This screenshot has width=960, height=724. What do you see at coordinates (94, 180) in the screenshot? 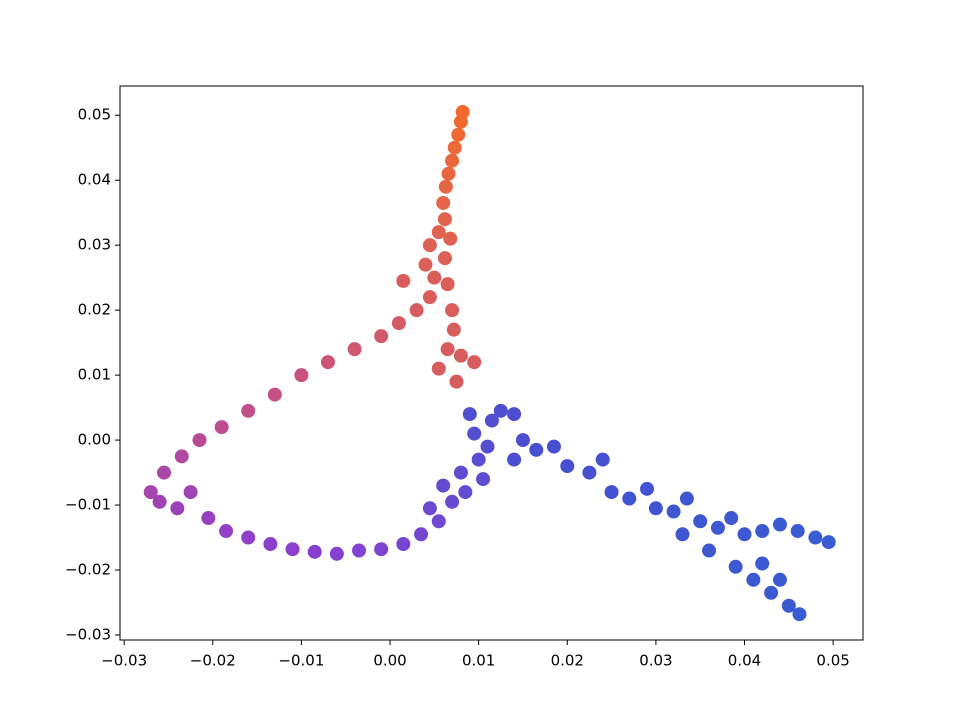
I see `y-tick-label: 0.04` at bounding box center [94, 180].